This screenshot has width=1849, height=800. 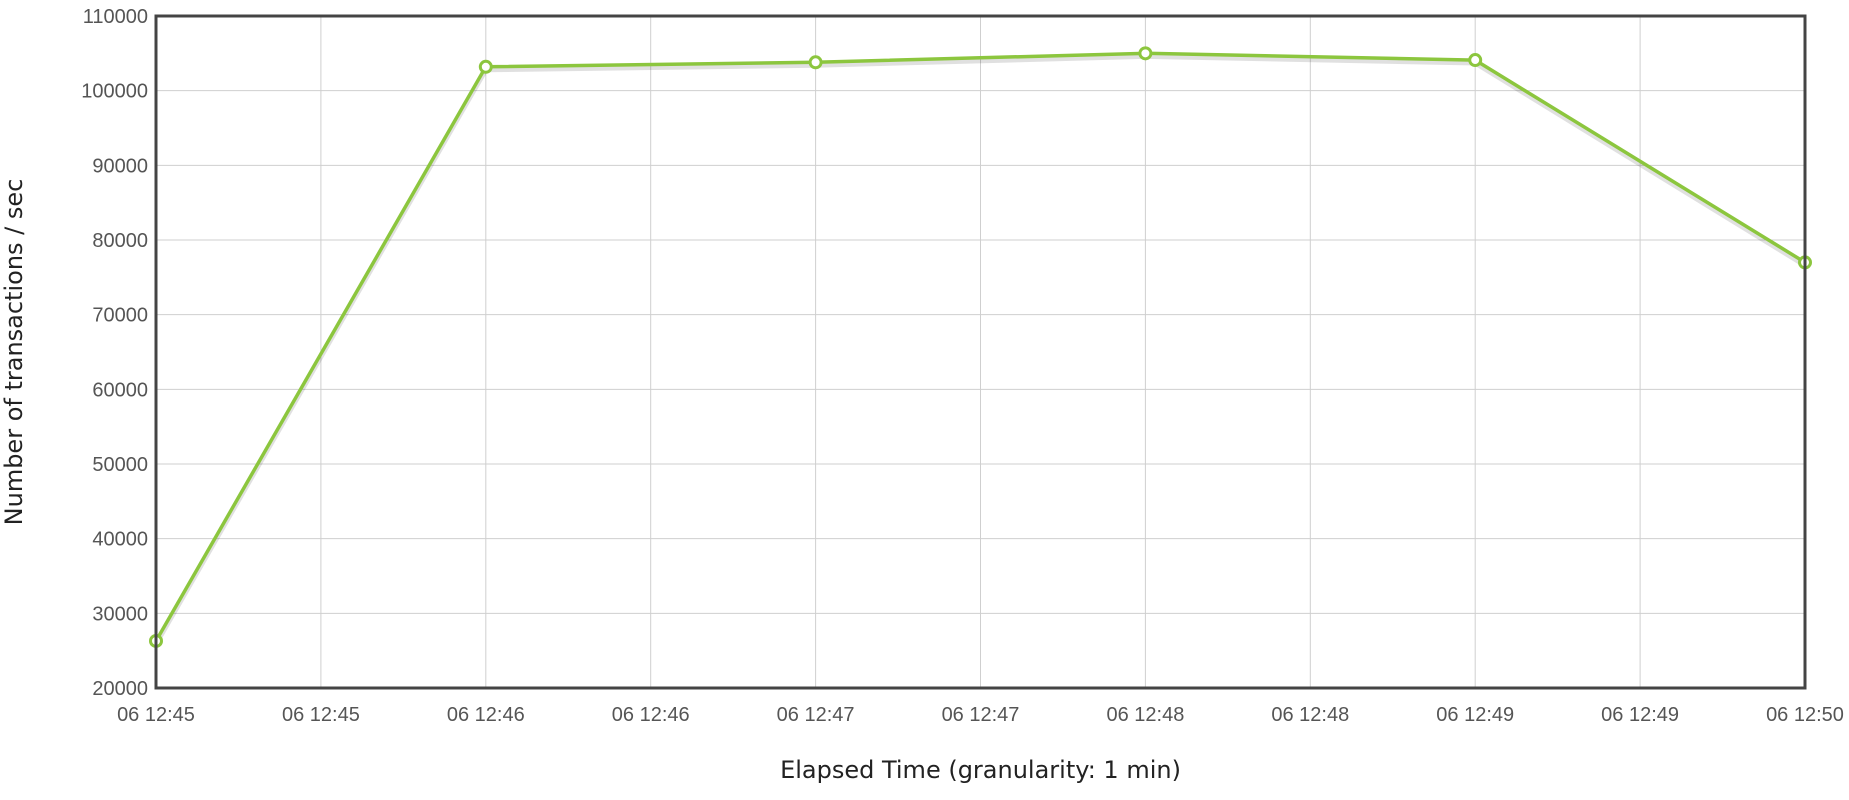 What do you see at coordinates (120, 316) in the screenshot?
I see `y-tick-label: 70000` at bounding box center [120, 316].